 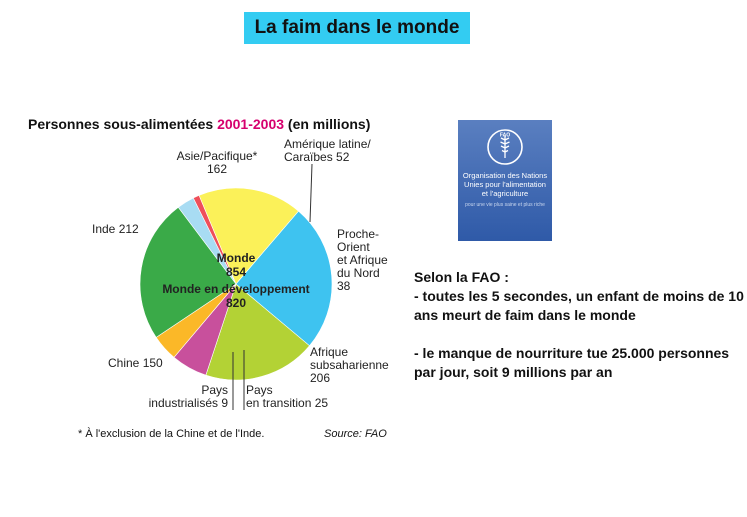 I want to click on pie-slices, so click(x=236, y=284).